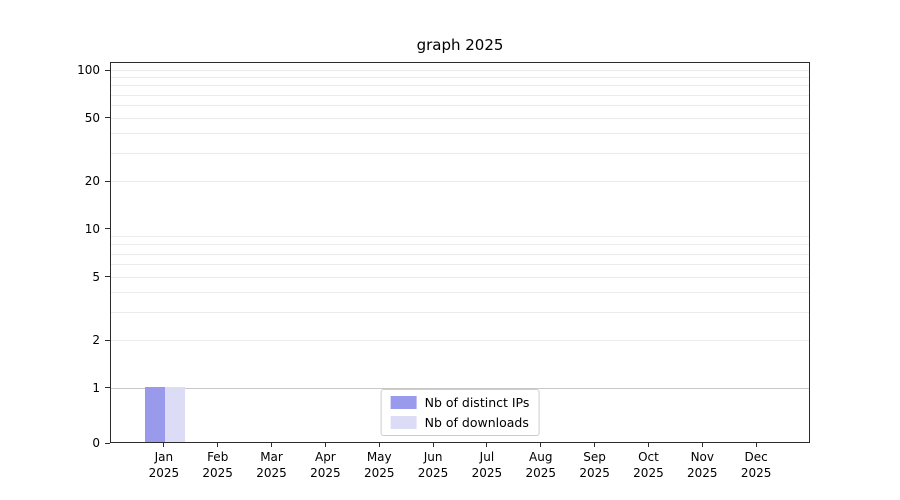  I want to click on y-tick-label: 0, so click(96, 443).